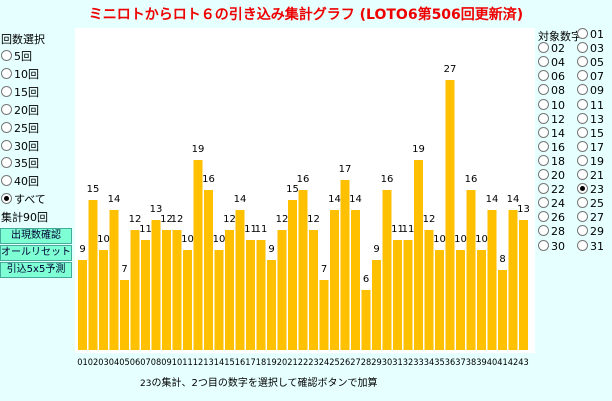 This screenshot has height=401, width=612. What do you see at coordinates (590, 190) in the screenshot?
I see `radio-option: 23` at bounding box center [590, 190].